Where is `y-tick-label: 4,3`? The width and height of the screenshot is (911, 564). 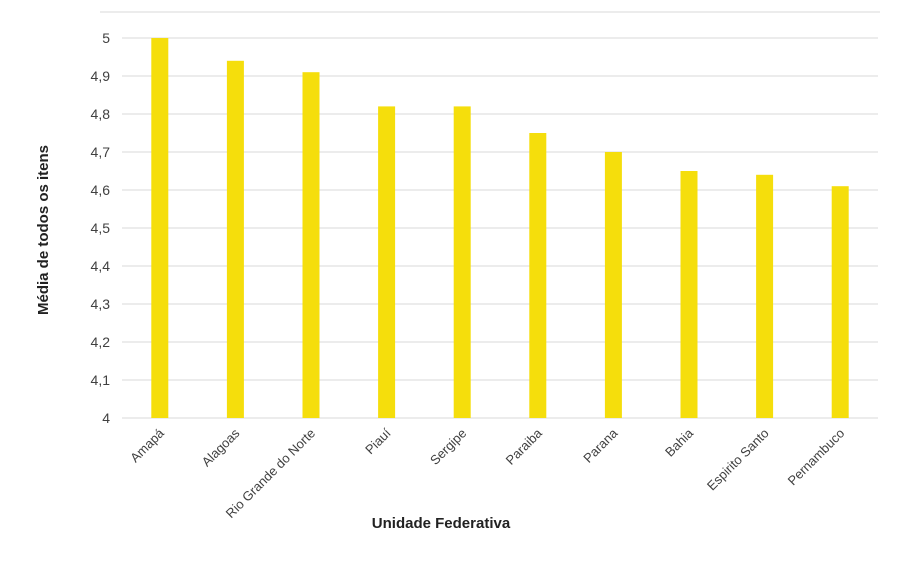 y-tick-label: 4,3 is located at coordinates (101, 304).